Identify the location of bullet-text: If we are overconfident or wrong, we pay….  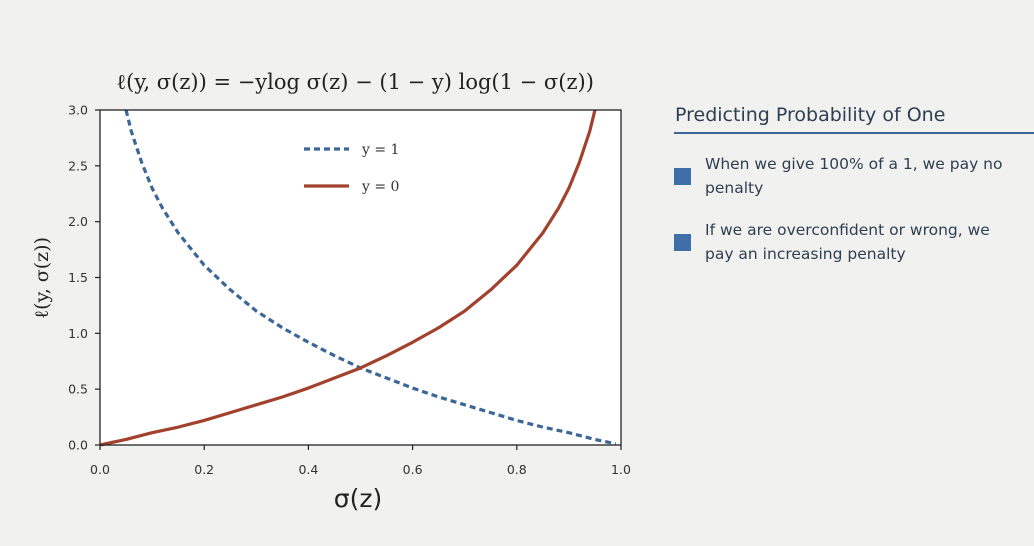
(847, 242).